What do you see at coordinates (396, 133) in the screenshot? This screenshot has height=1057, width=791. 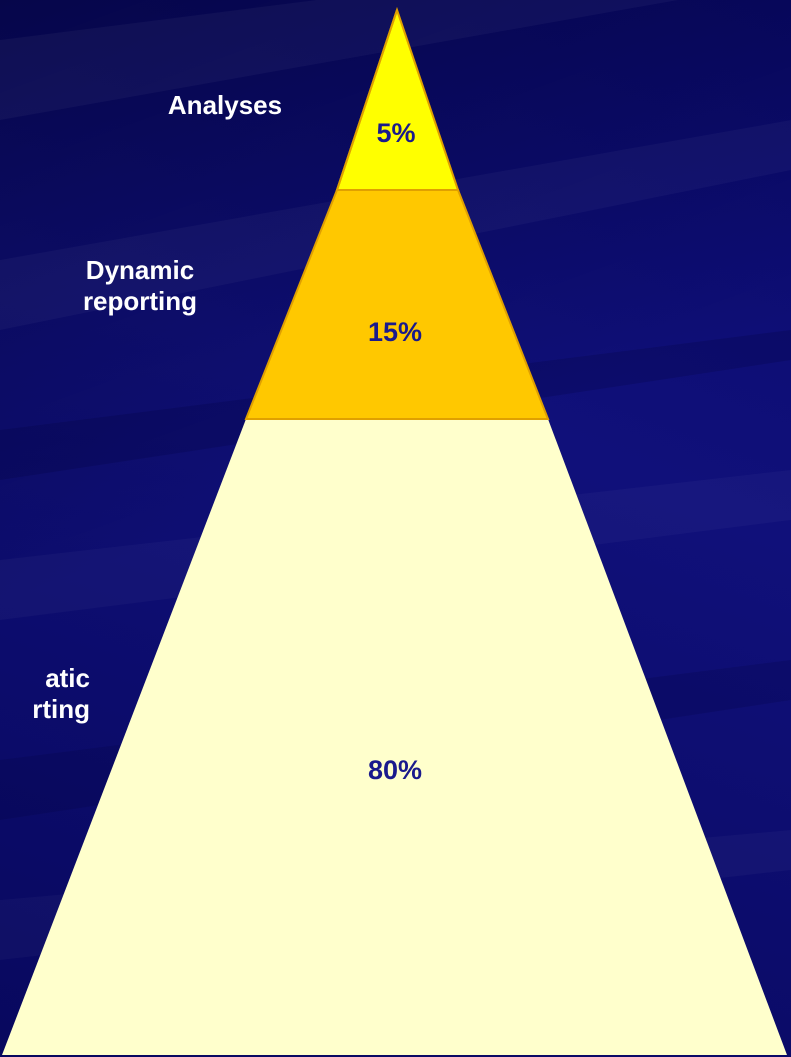 I see `tier-percent-top: 5%` at bounding box center [396, 133].